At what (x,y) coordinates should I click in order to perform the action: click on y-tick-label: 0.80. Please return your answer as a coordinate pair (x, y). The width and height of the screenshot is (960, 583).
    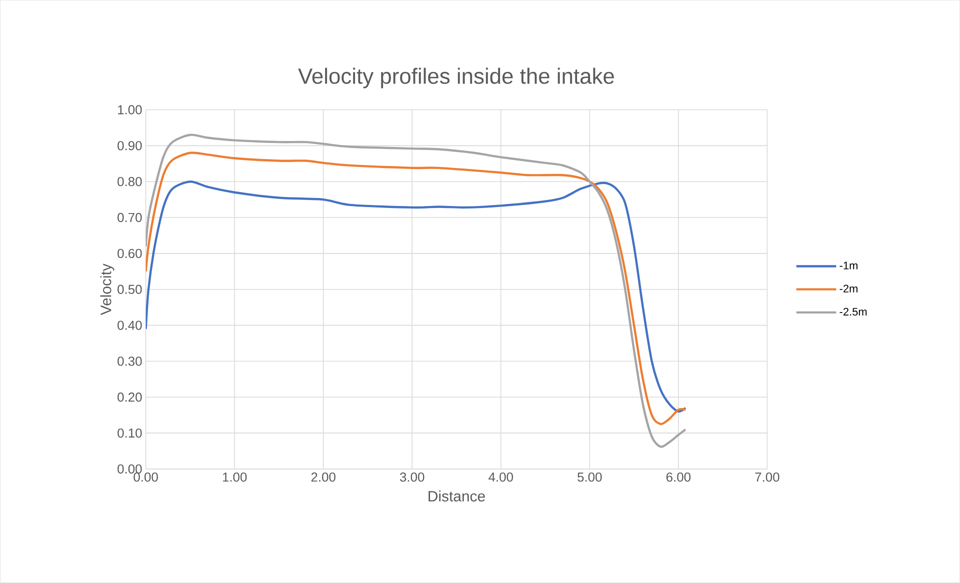
    Looking at the image, I should click on (130, 181).